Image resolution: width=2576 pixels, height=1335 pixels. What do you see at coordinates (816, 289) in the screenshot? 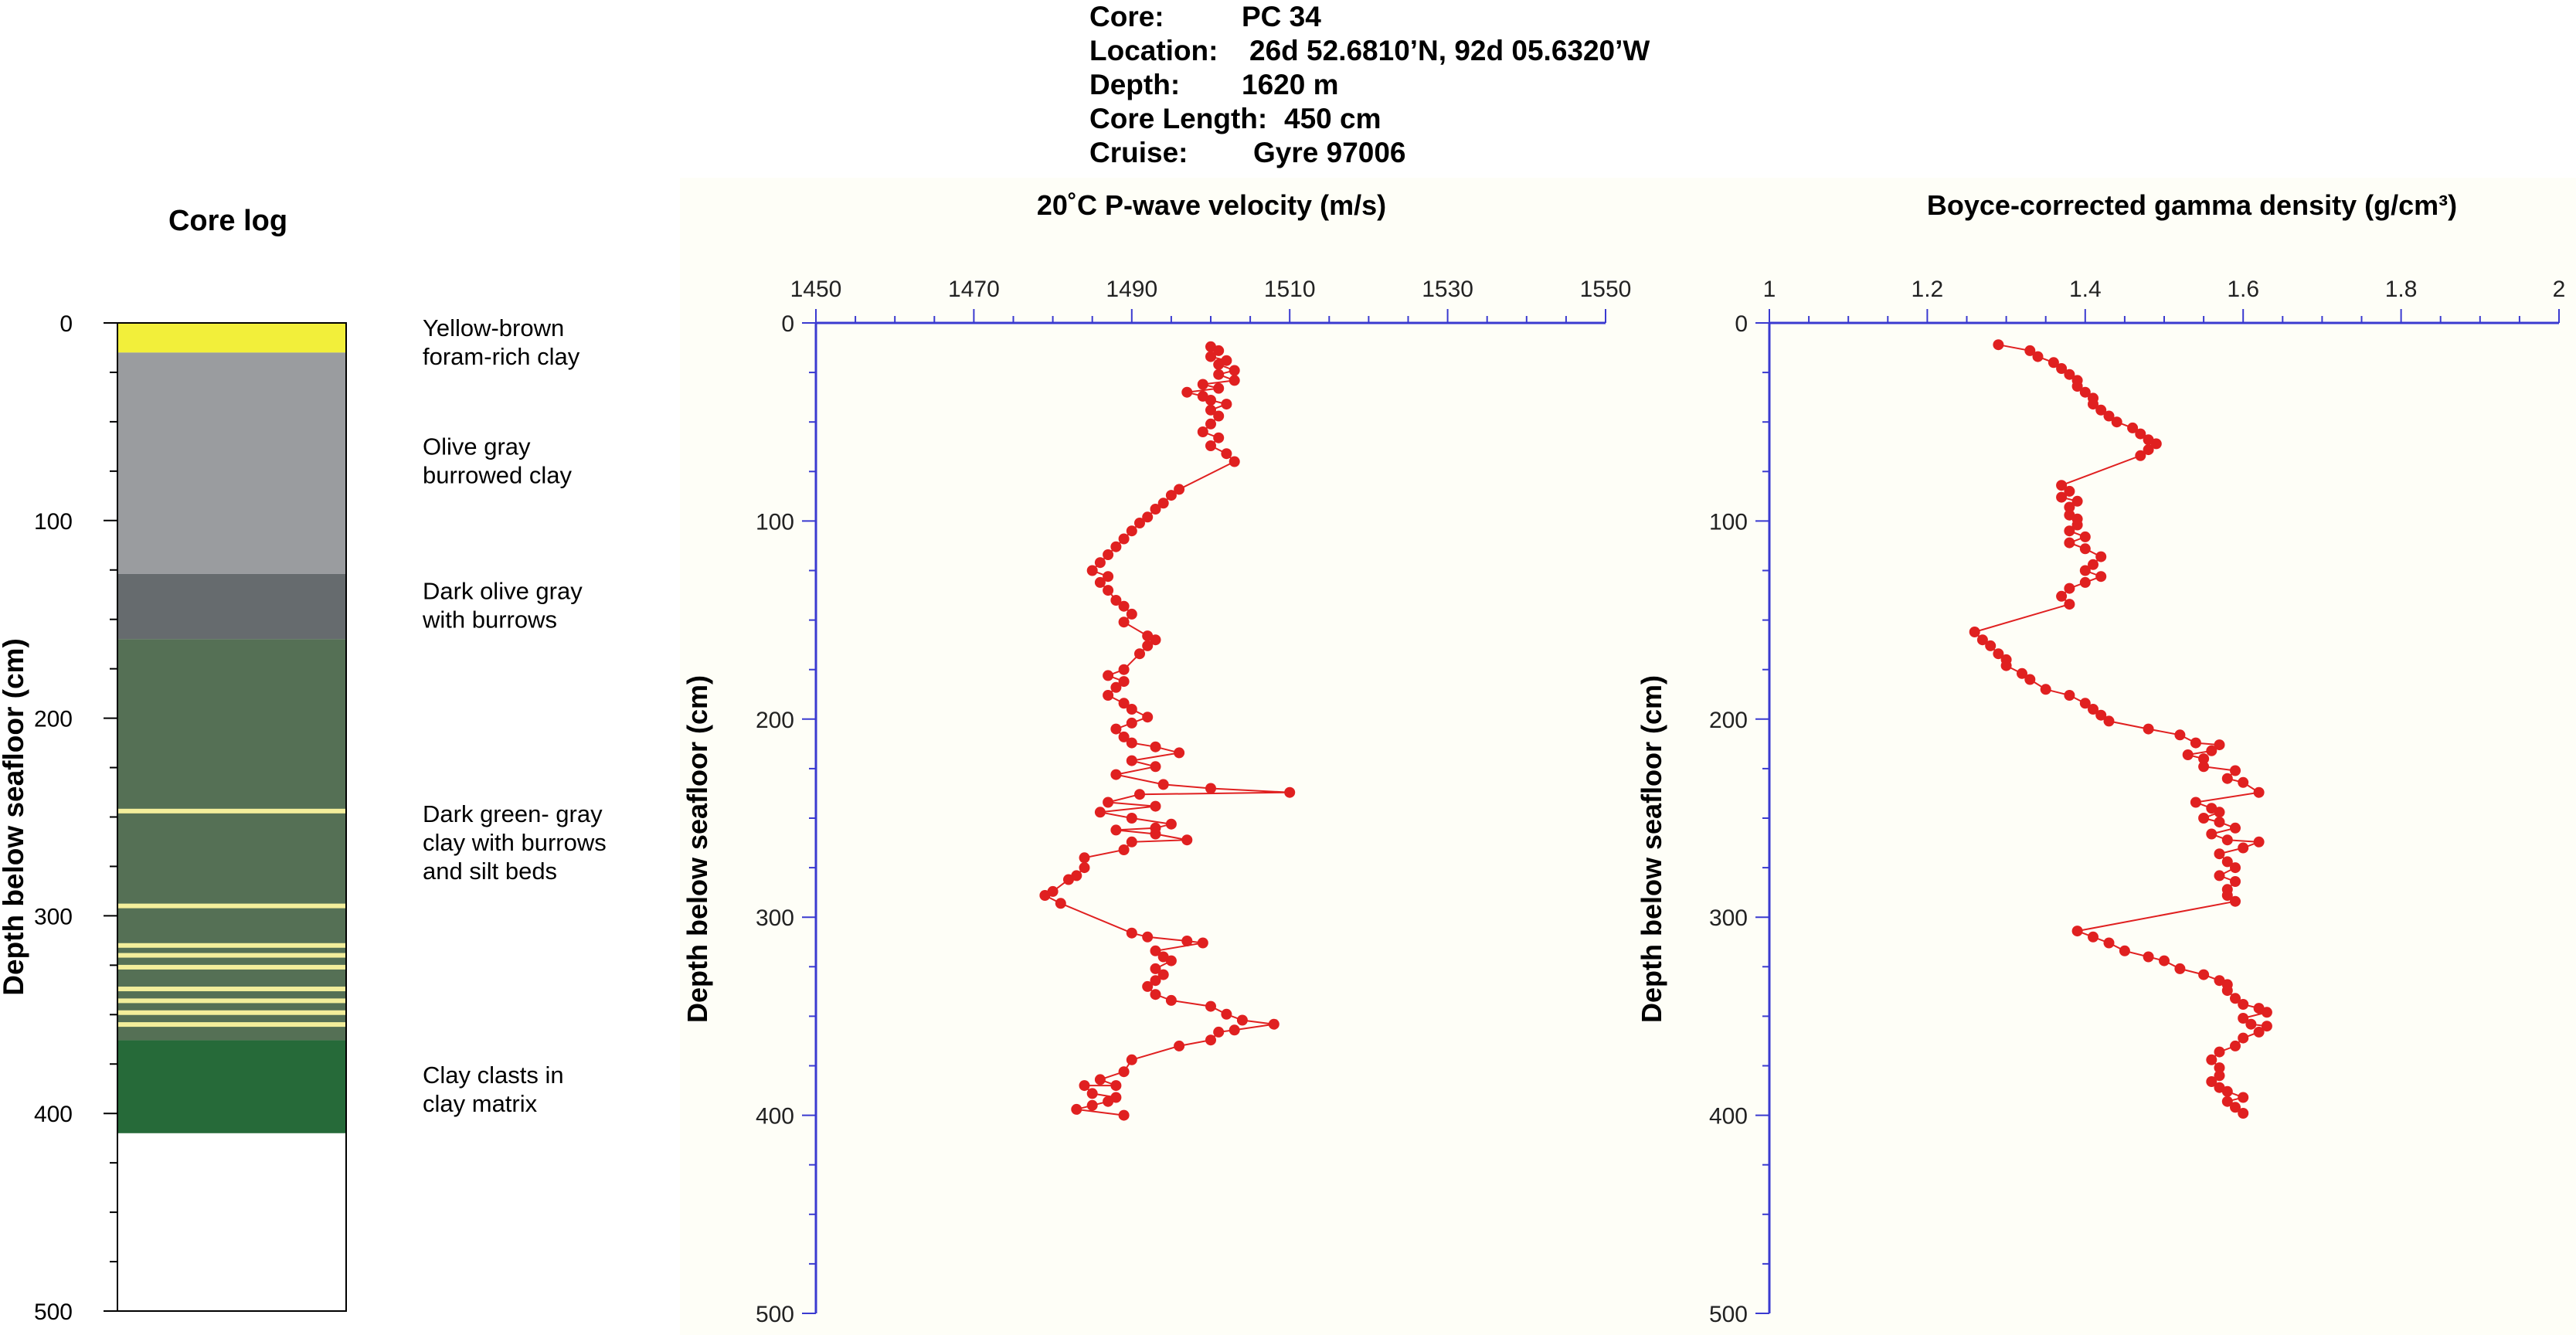
I see `x-tick-label-0: 1450` at bounding box center [816, 289].